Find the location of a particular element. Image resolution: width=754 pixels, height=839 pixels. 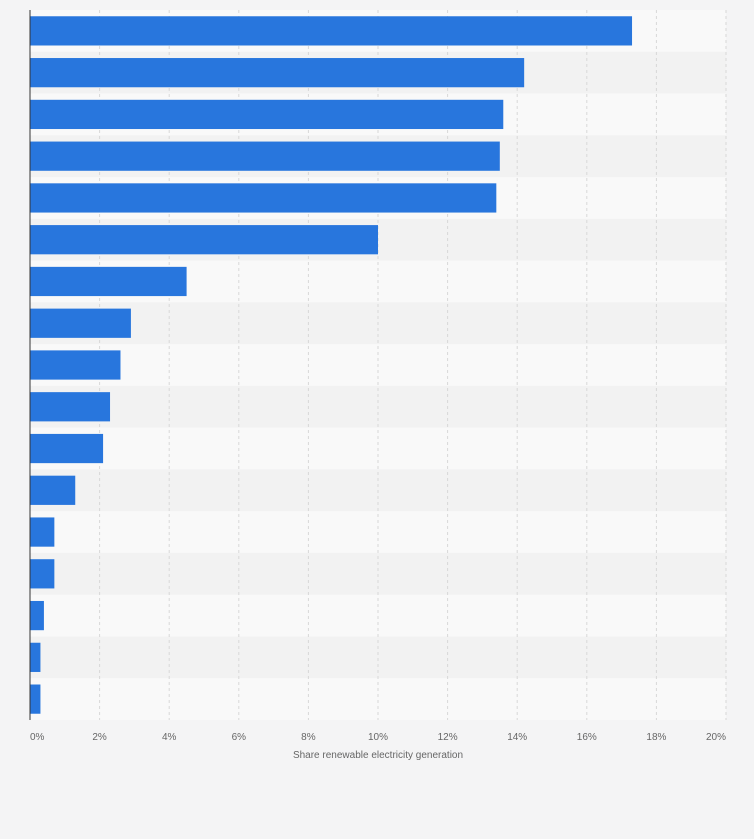

x-tick-label: 12% is located at coordinates (448, 737).